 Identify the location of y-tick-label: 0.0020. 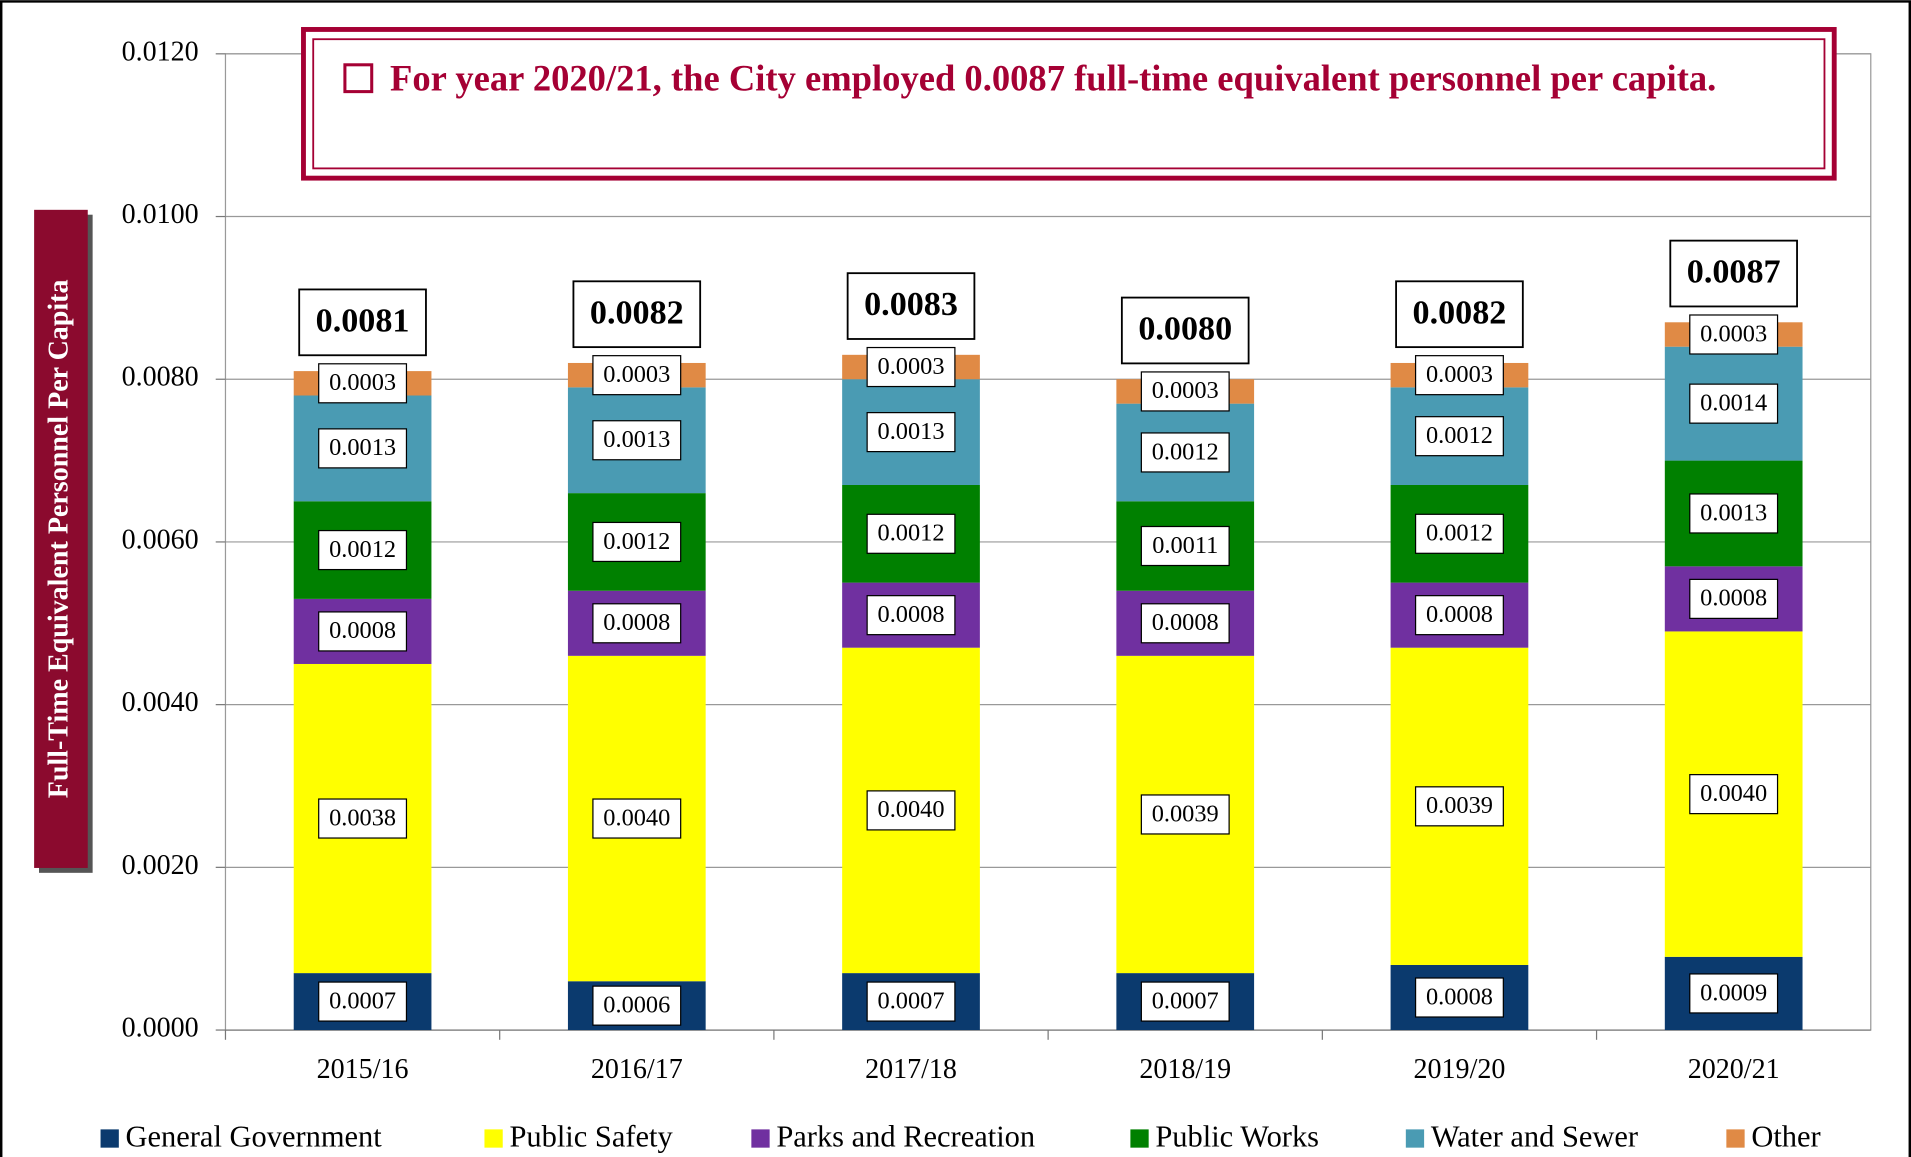
(160, 865).